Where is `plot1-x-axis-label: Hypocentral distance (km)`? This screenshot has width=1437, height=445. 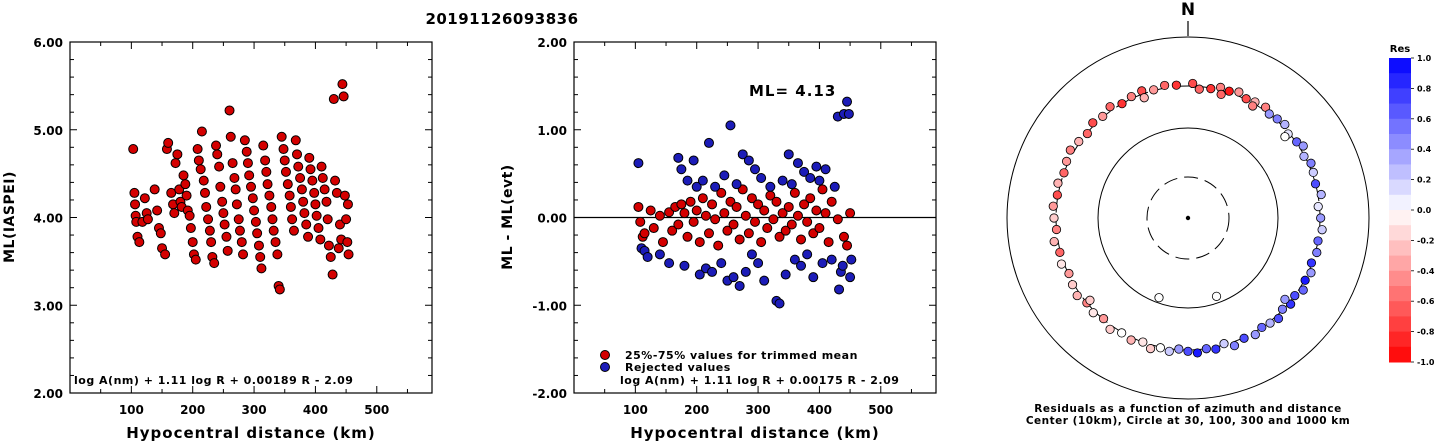 plot1-x-axis-label: Hypocentral distance (km) is located at coordinates (251, 432).